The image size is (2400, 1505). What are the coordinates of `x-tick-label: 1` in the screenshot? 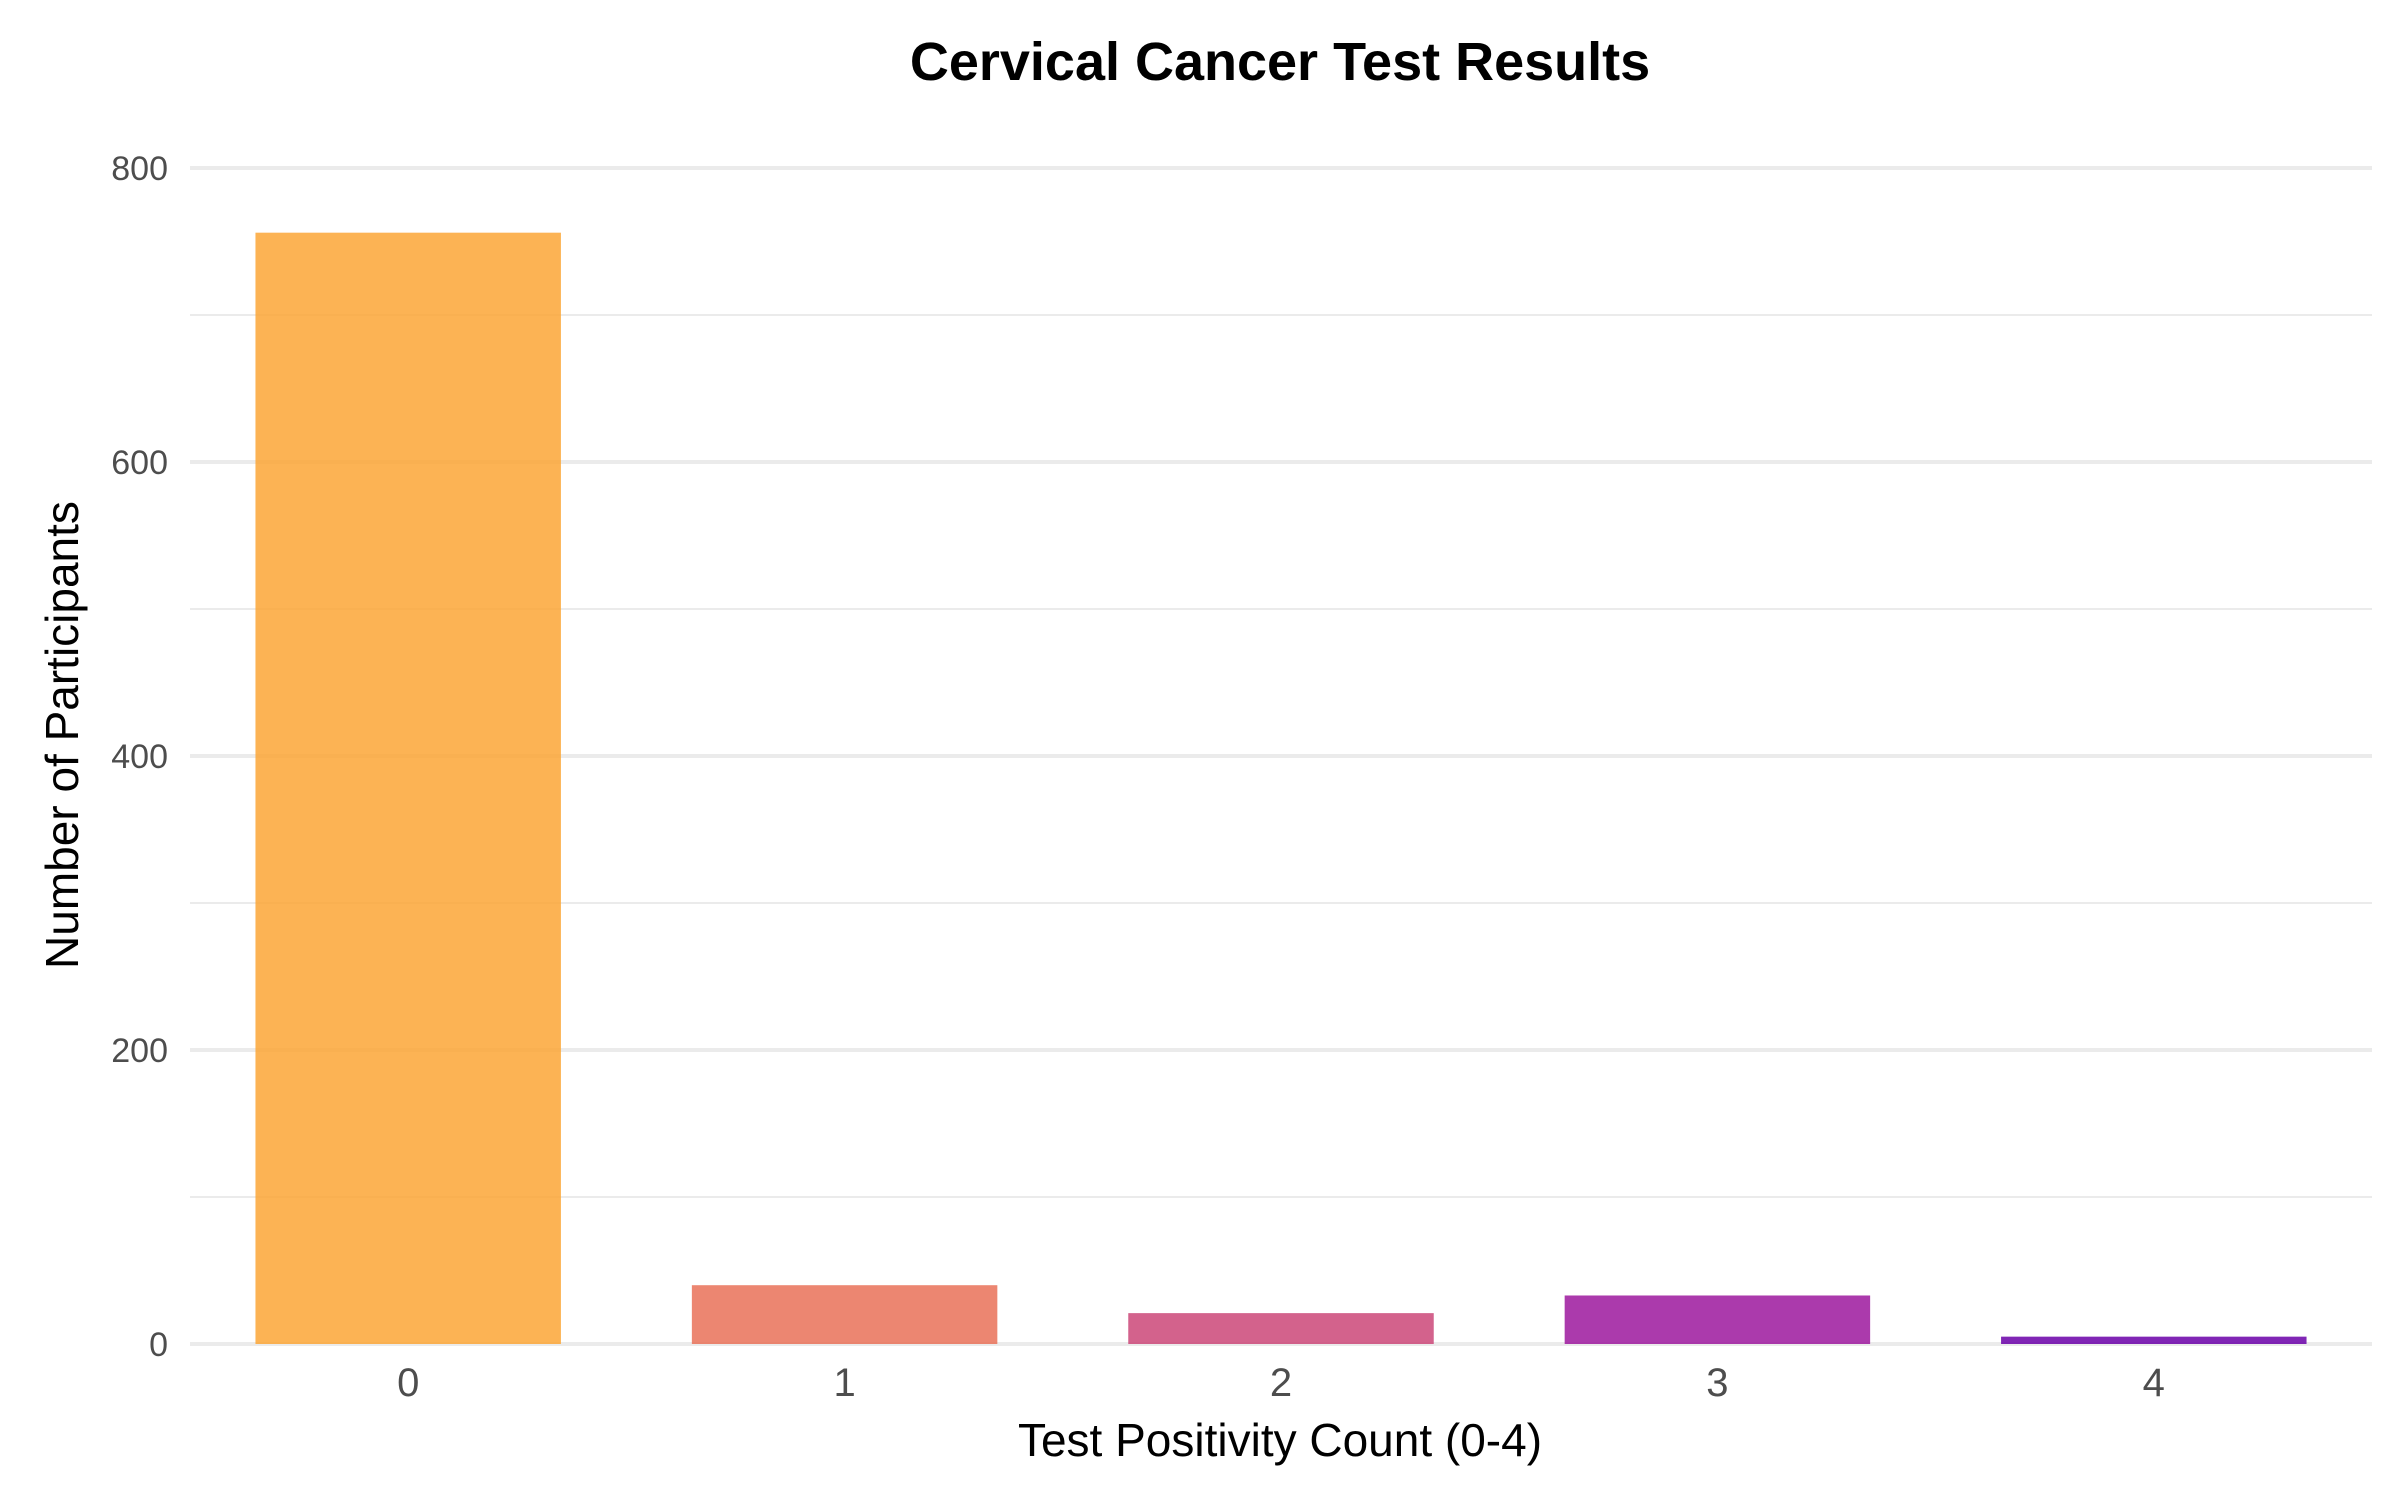 It's located at (844, 1383).